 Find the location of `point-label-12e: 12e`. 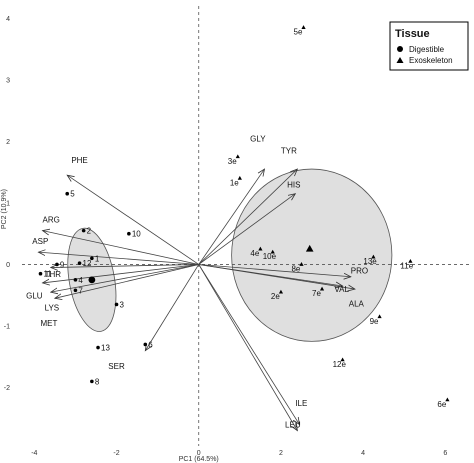

point-label-12e: 12e is located at coordinates (340, 364).